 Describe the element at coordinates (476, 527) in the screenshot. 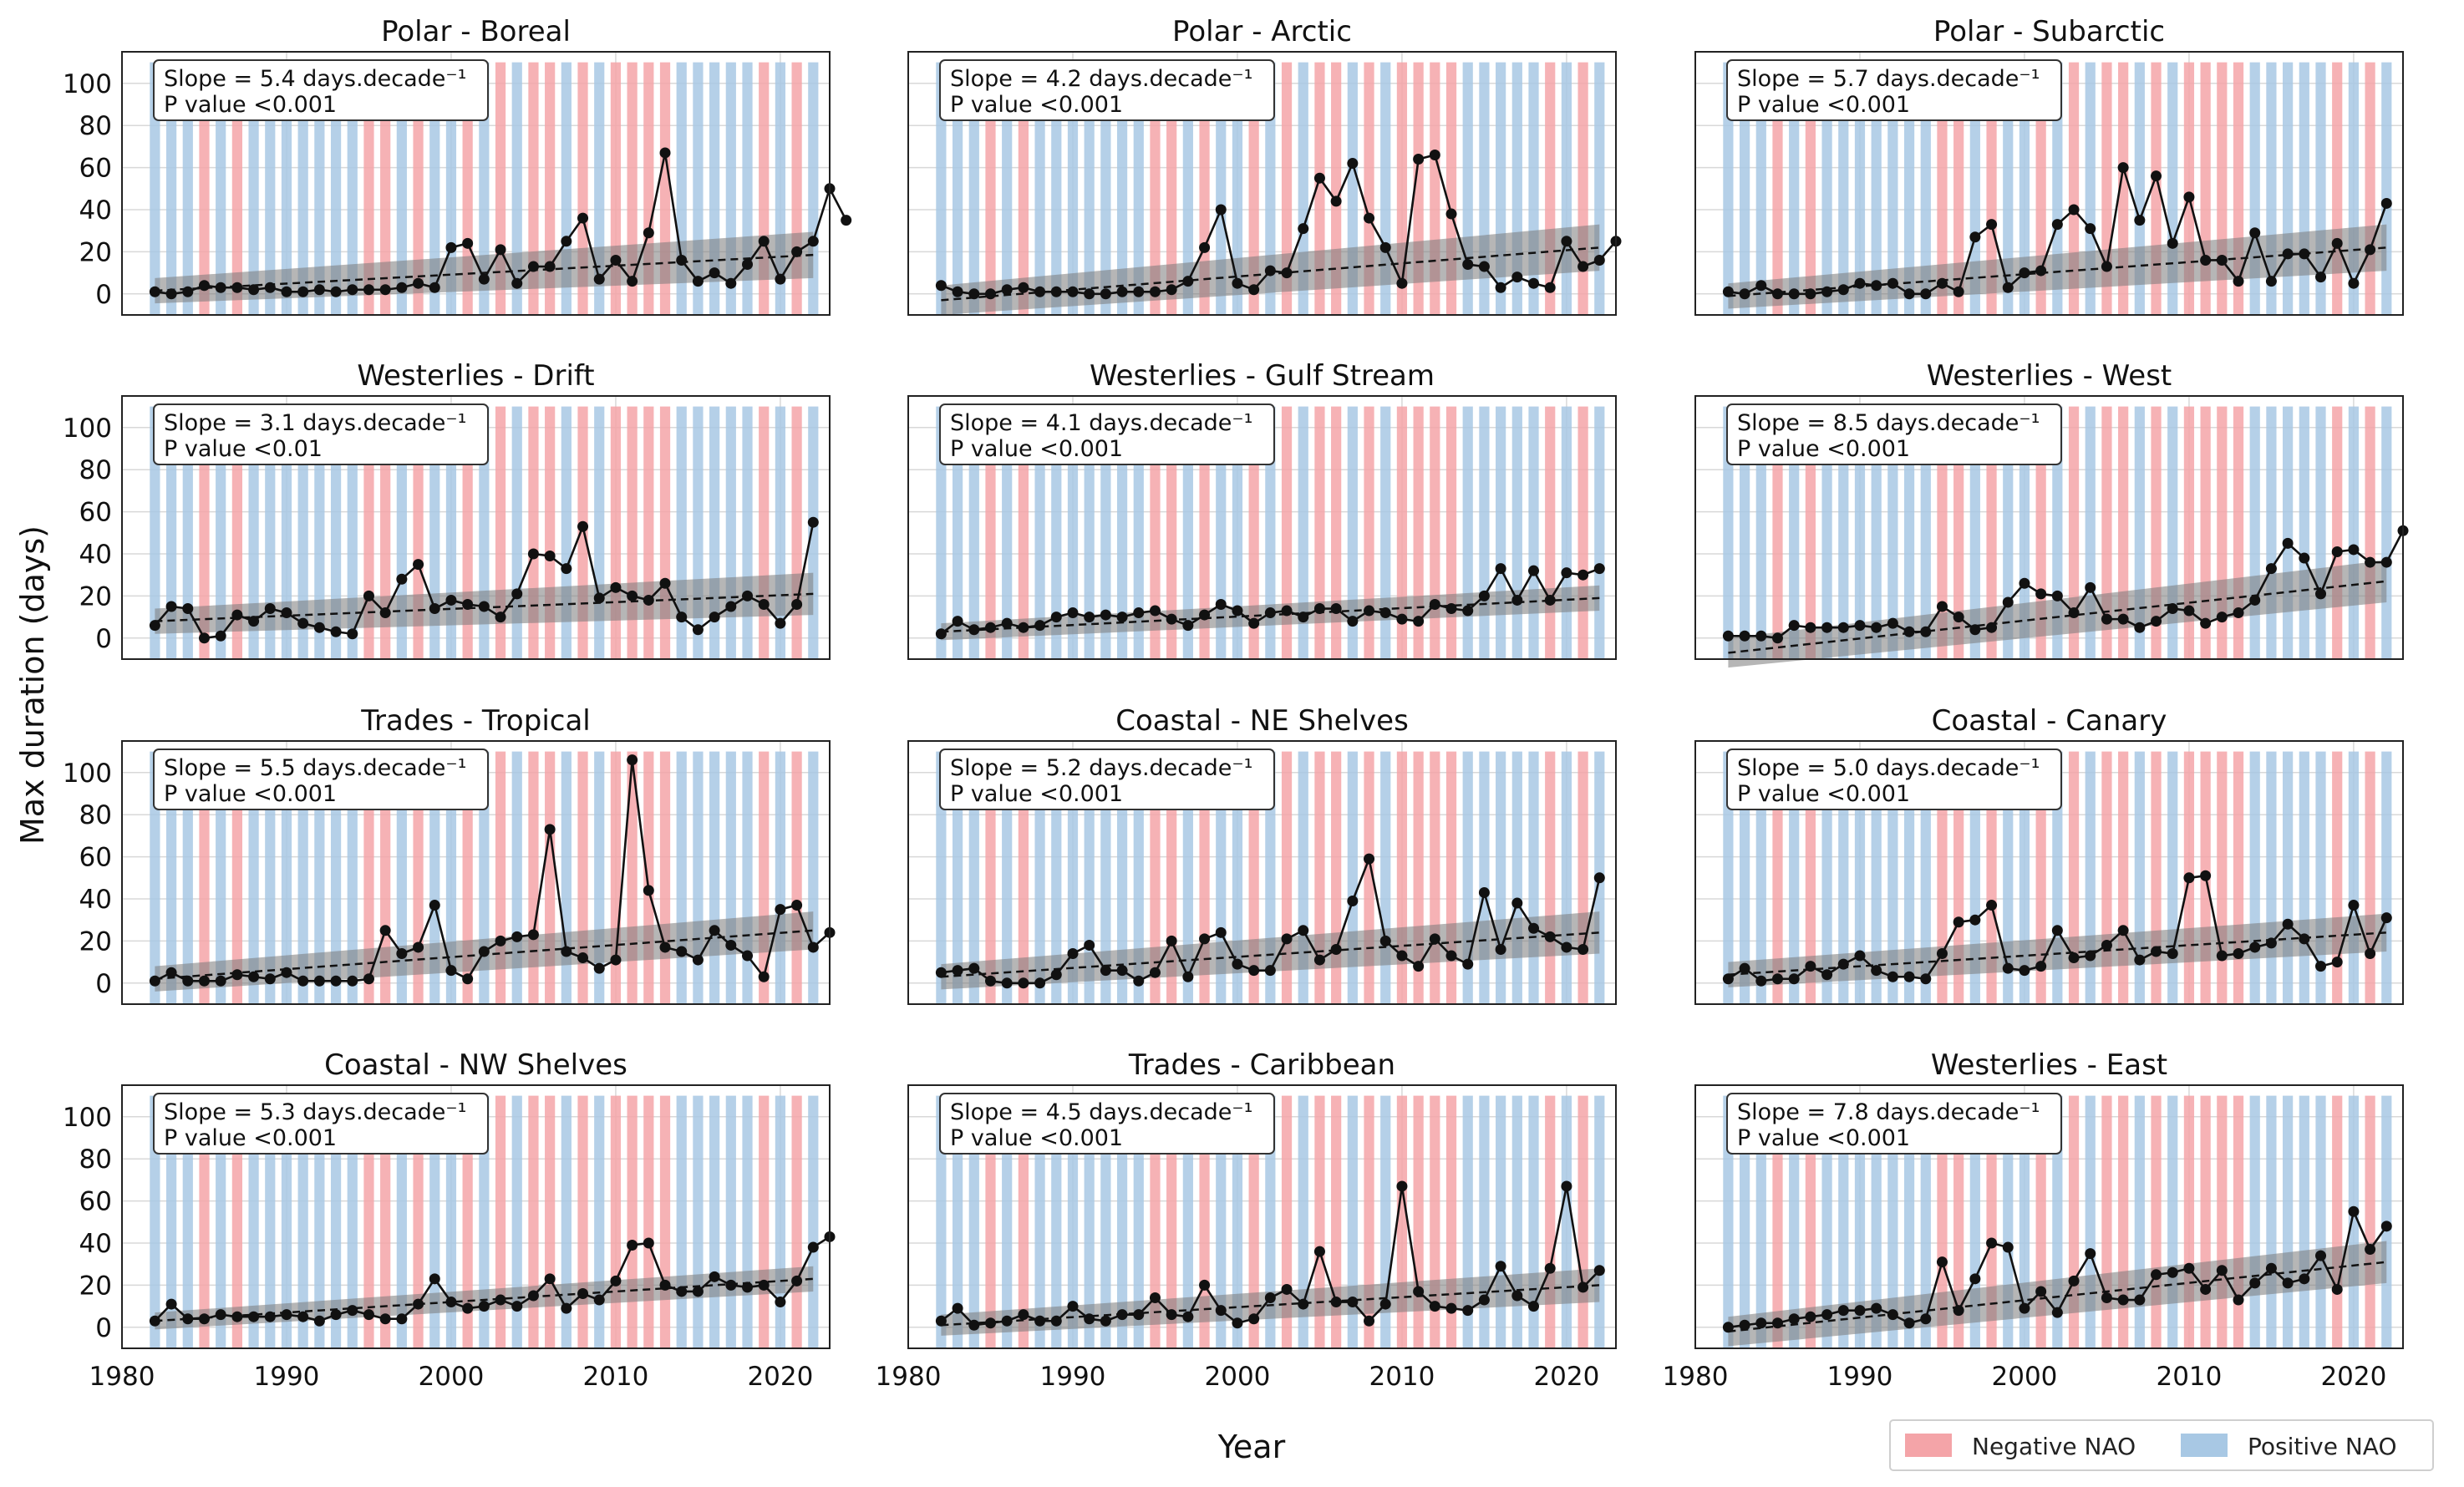

I see `panel-frame` at that location.